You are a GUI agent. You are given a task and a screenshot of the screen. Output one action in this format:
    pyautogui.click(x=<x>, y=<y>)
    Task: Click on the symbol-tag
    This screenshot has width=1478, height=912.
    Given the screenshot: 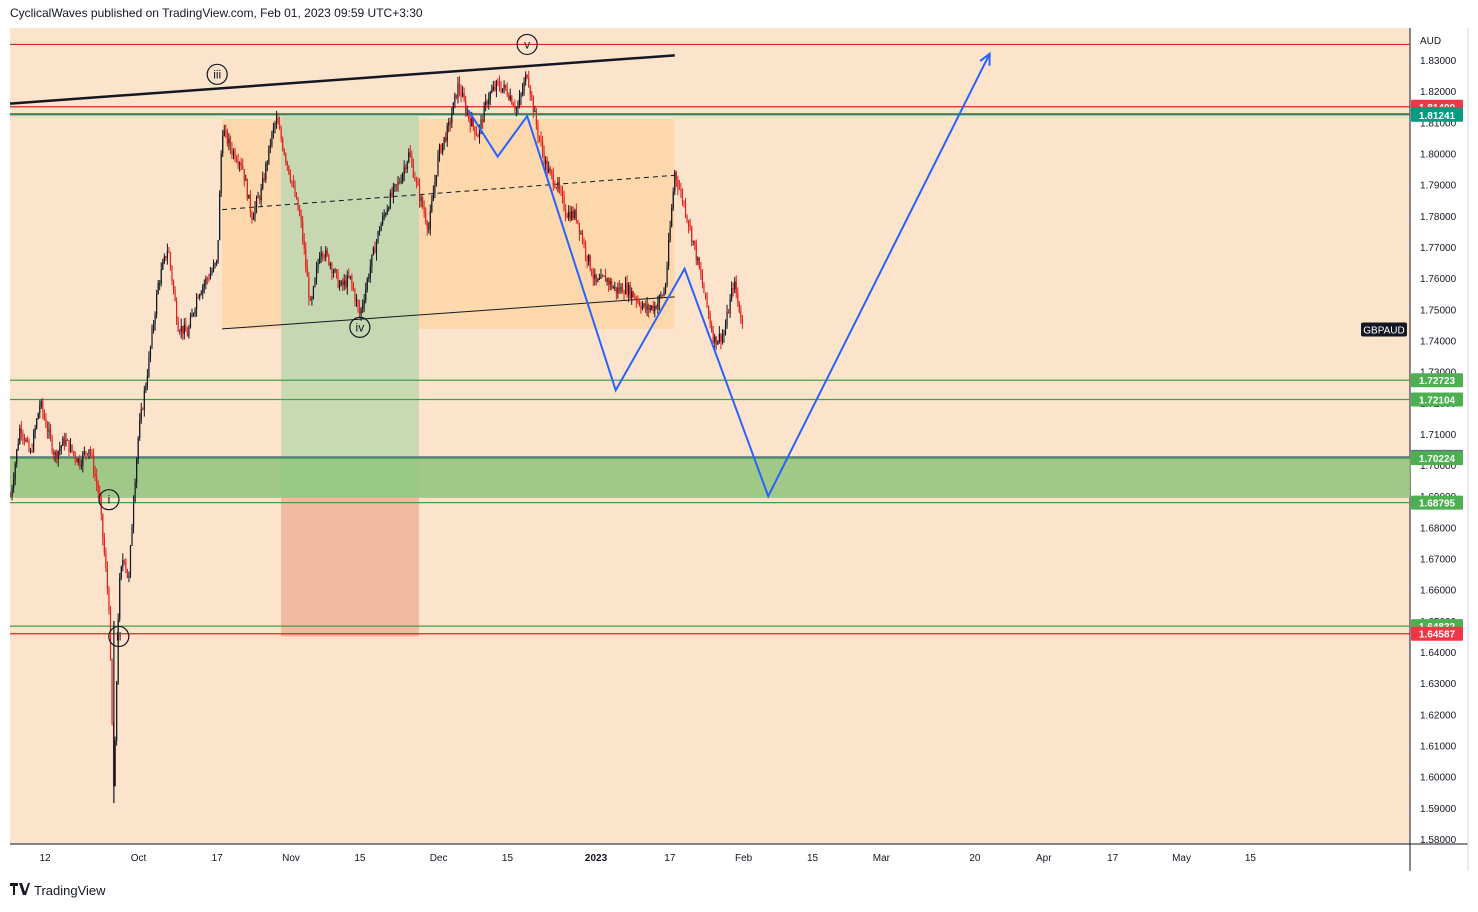 What is the action you would take?
    pyautogui.click(x=1384, y=329)
    